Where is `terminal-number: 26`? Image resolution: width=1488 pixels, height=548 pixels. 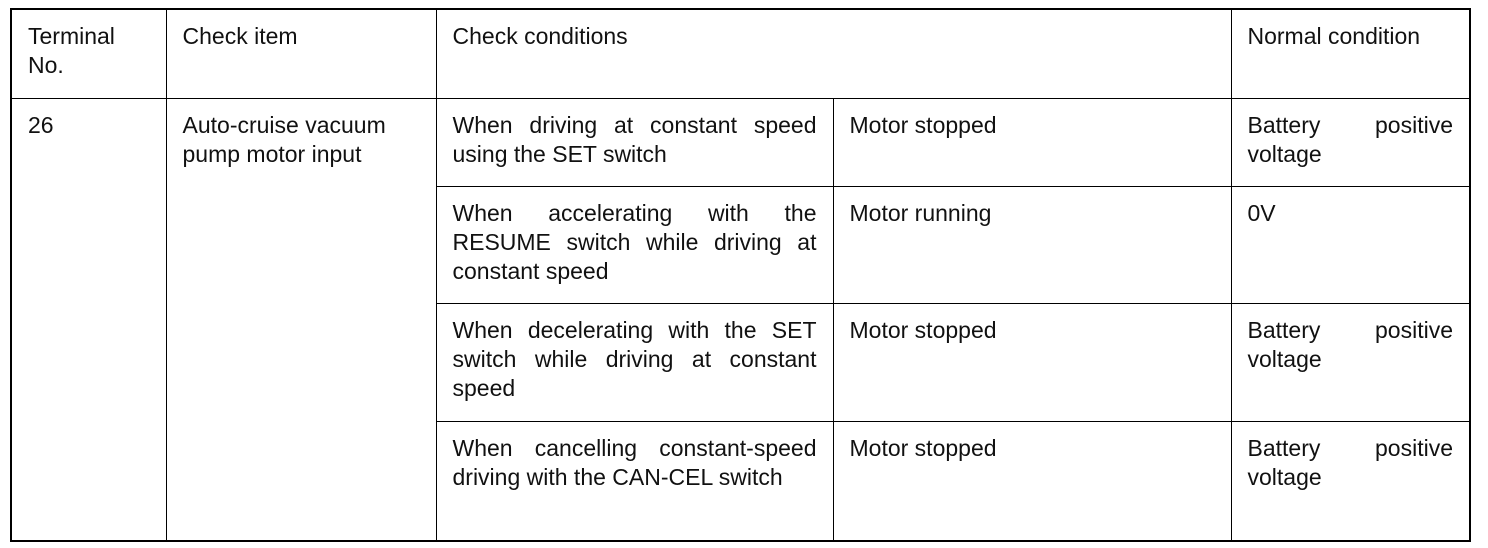
terminal-number: 26 is located at coordinates (88, 319).